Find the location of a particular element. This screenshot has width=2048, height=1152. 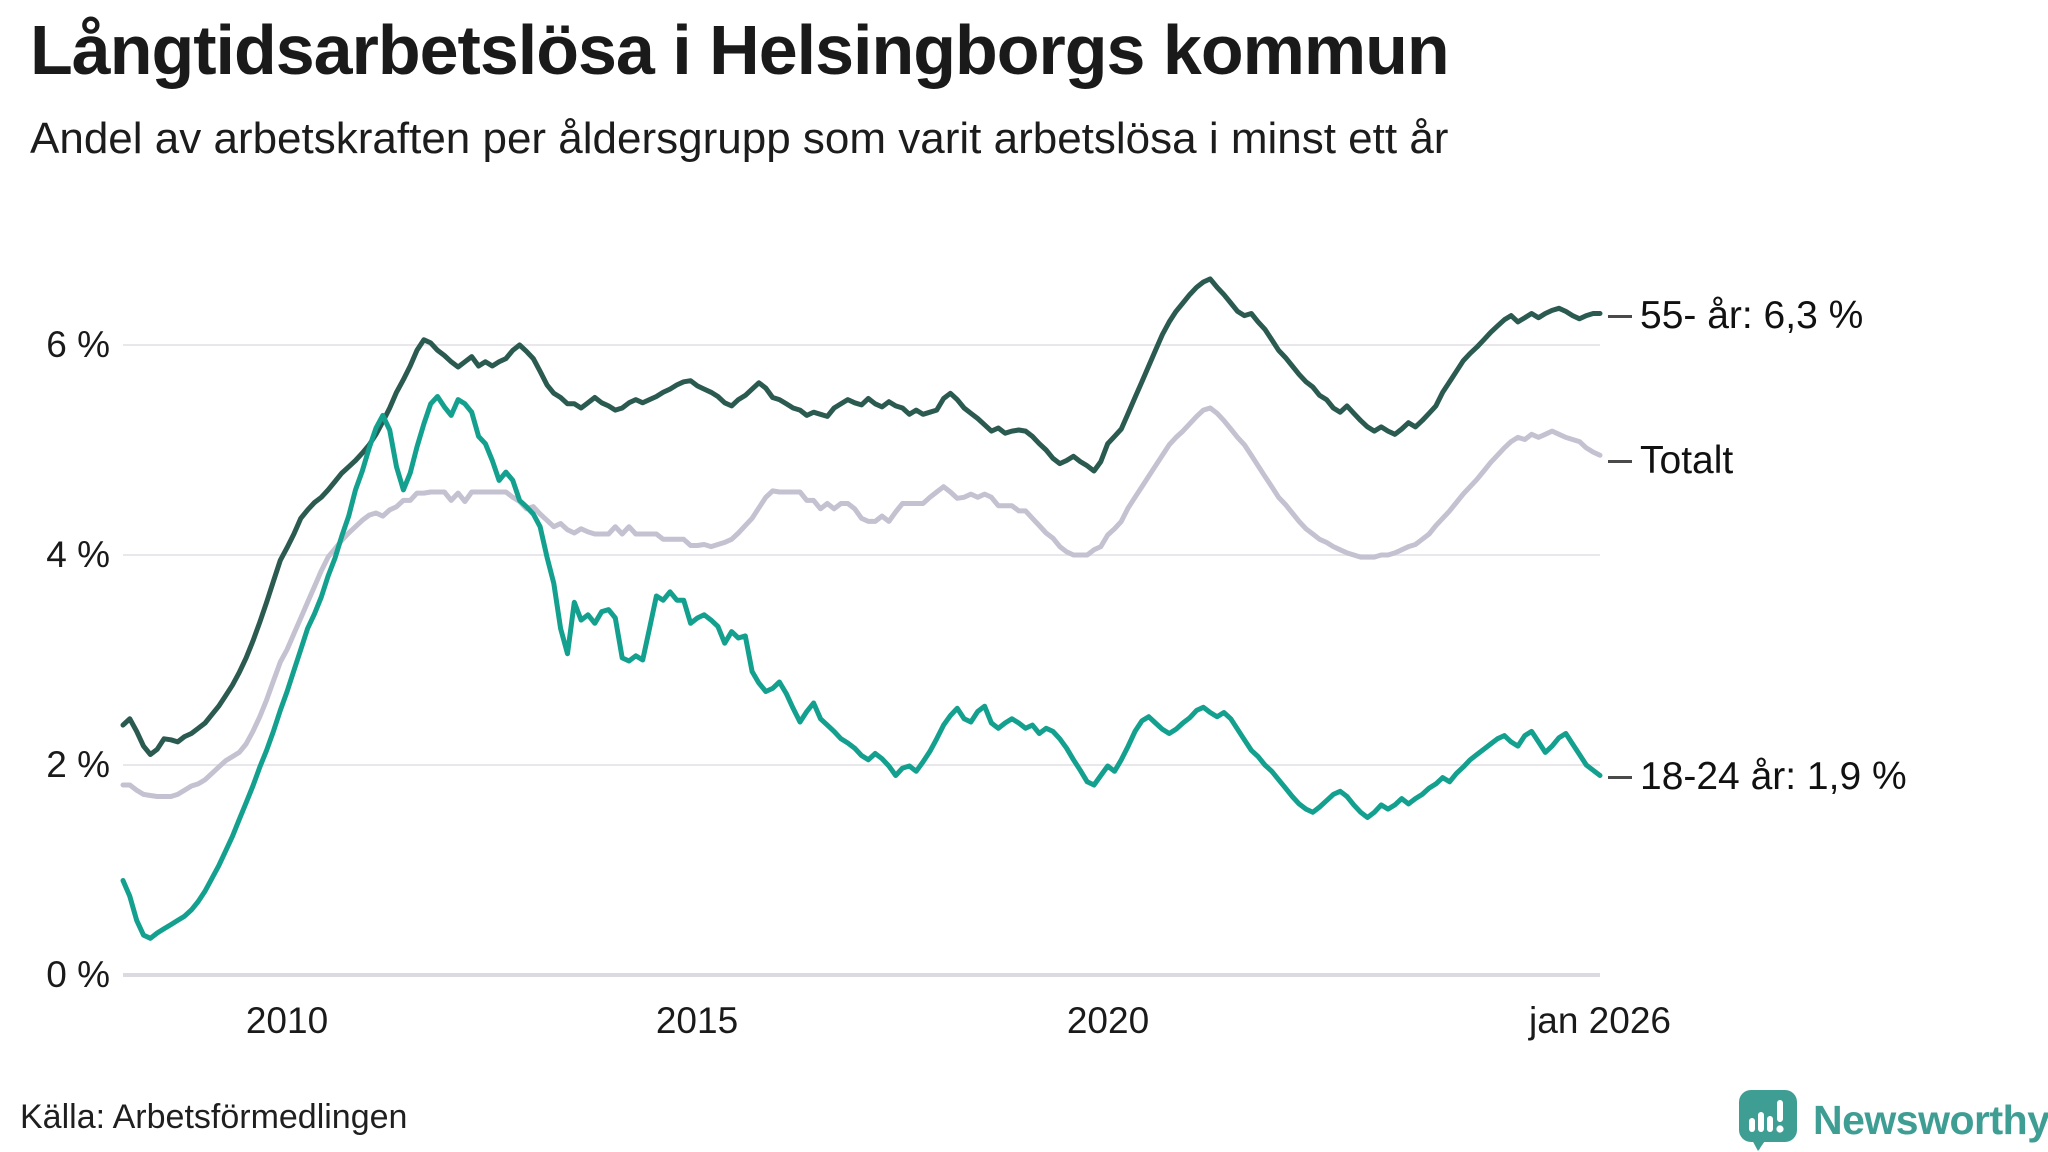

series-label-55-ar: 55- år: 6,3 % is located at coordinates (1735, 316).